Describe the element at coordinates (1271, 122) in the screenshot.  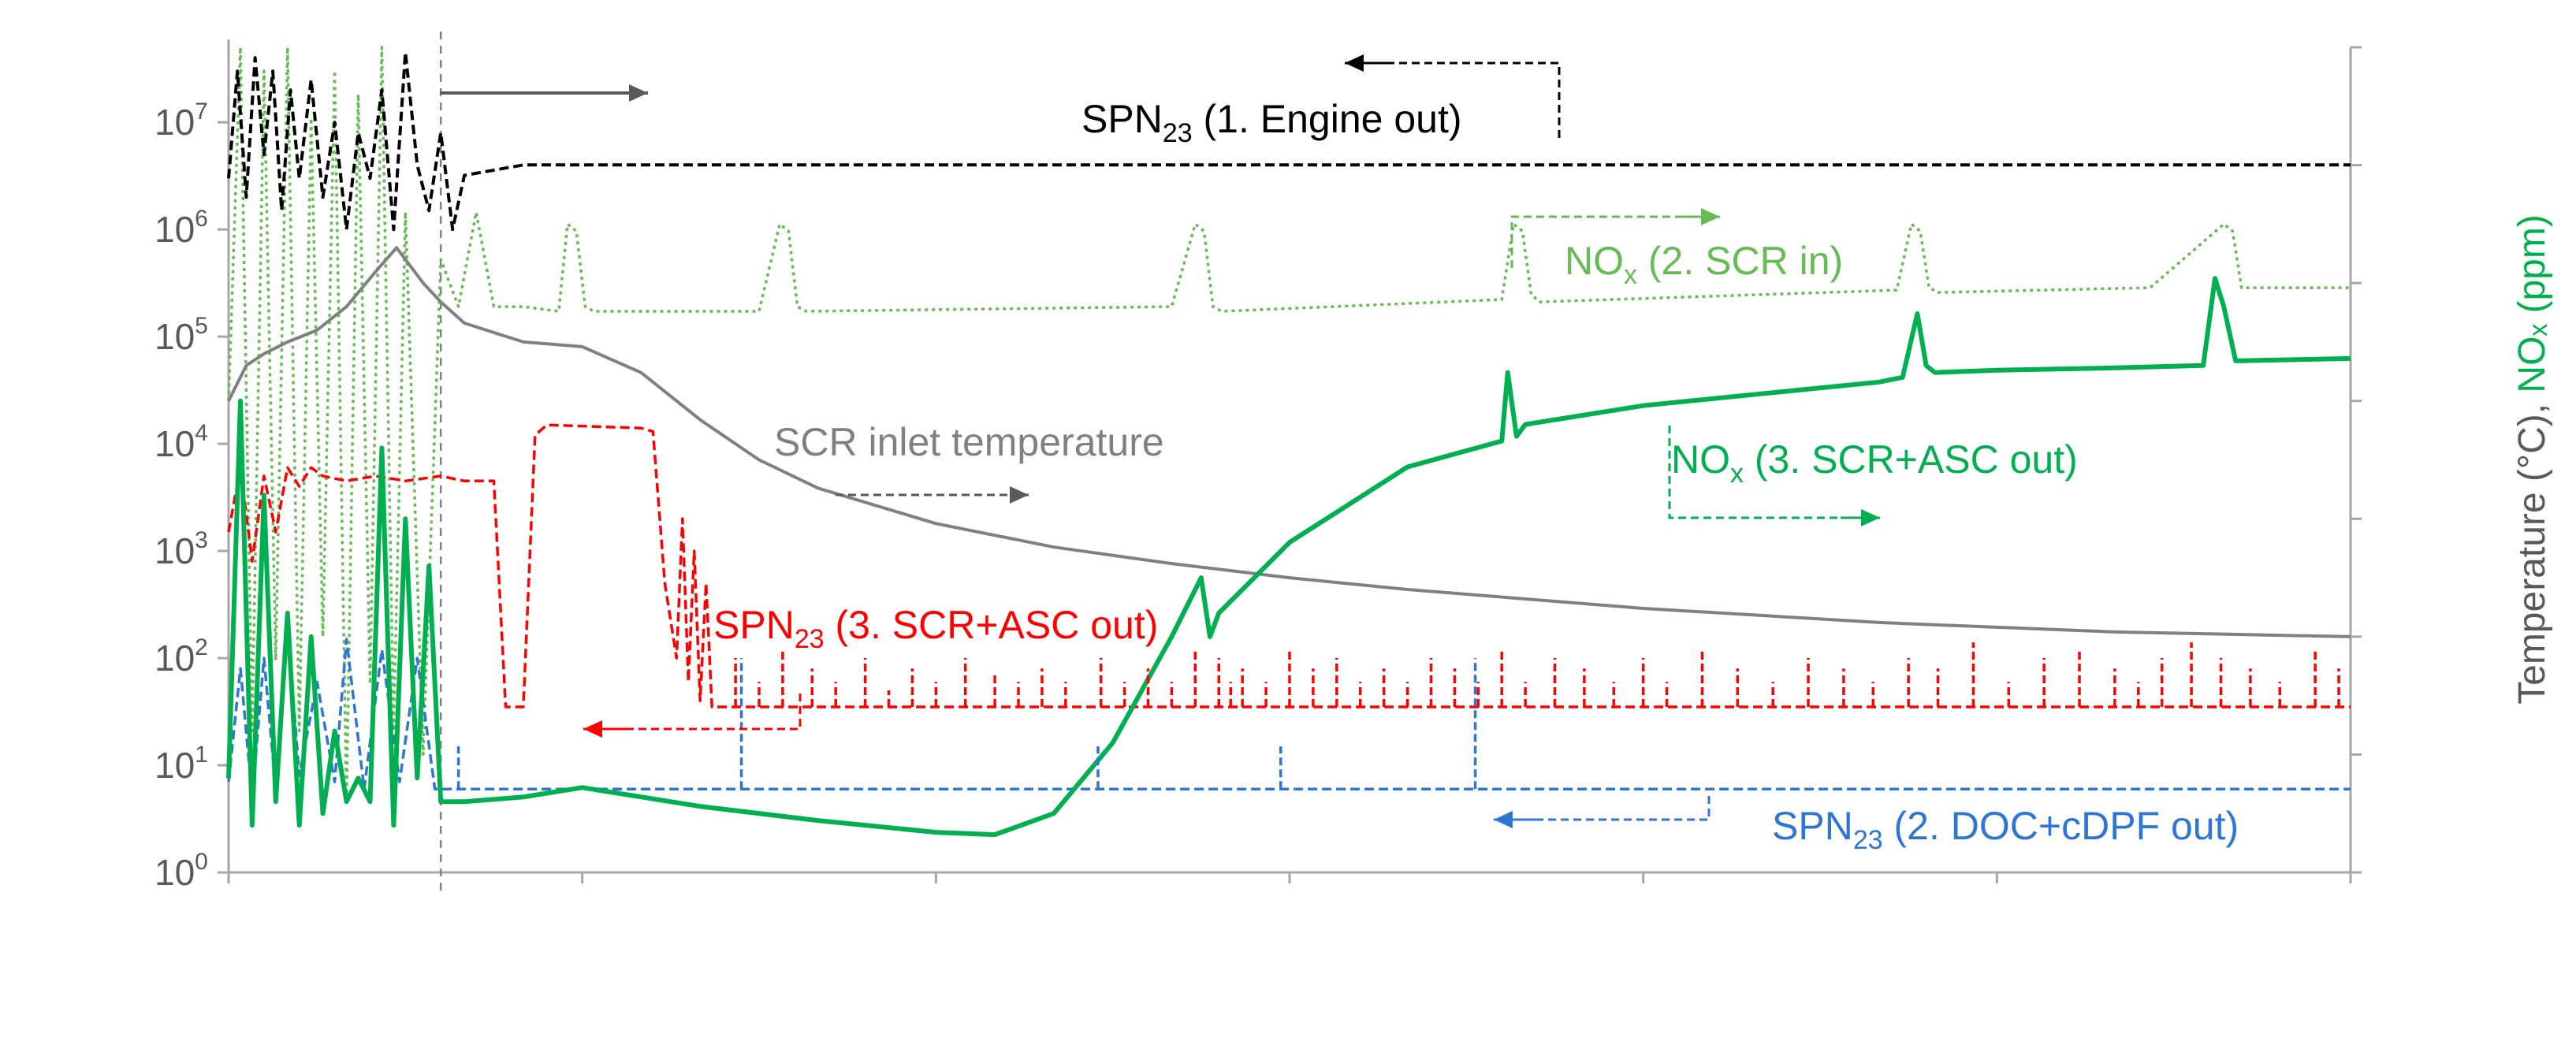
I see `label-engine-out: SPN23 (1. Engine out)` at that location.